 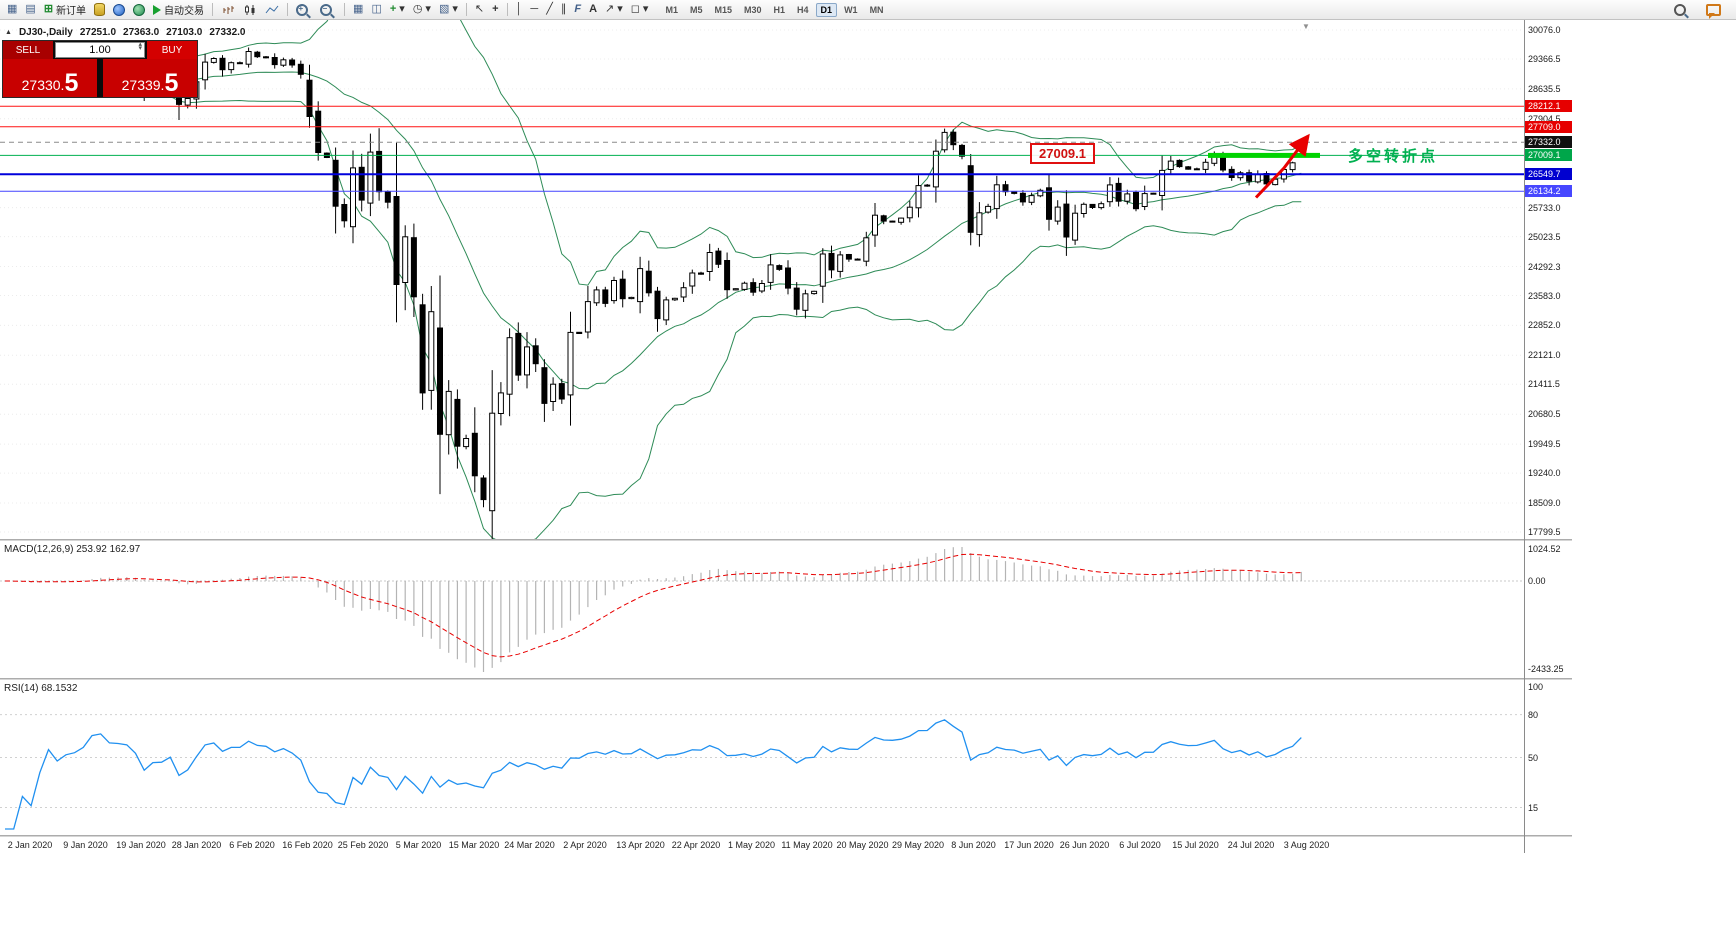 What do you see at coordinates (418, 845) in the screenshot?
I see `date-label: 5 Mar 2020` at bounding box center [418, 845].